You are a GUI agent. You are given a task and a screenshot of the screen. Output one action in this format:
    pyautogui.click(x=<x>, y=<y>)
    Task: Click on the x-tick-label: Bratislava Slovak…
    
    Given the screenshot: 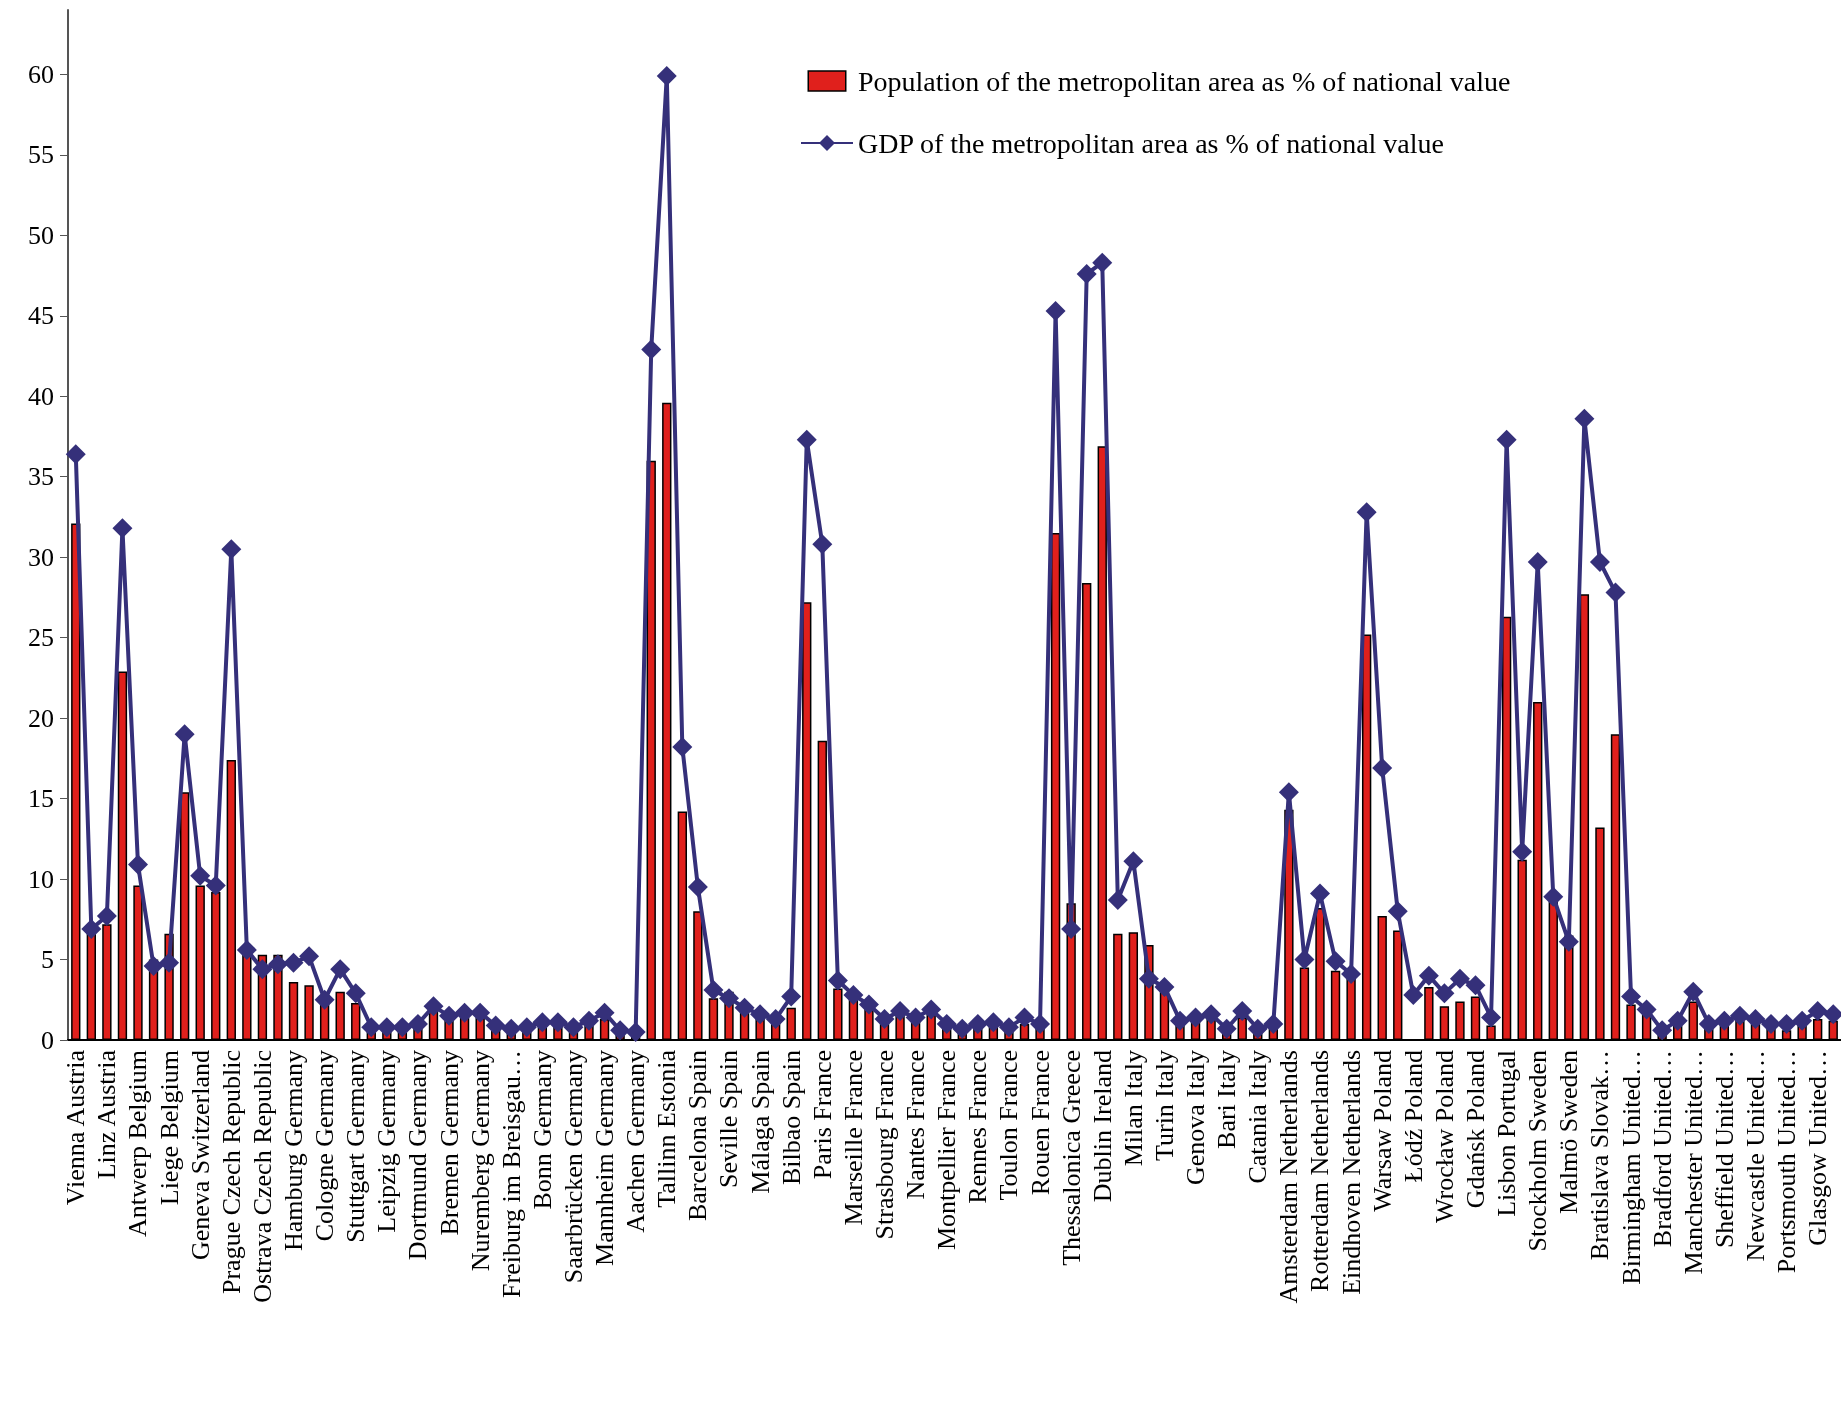 What is the action you would take?
    pyautogui.click(x=1600, y=1155)
    